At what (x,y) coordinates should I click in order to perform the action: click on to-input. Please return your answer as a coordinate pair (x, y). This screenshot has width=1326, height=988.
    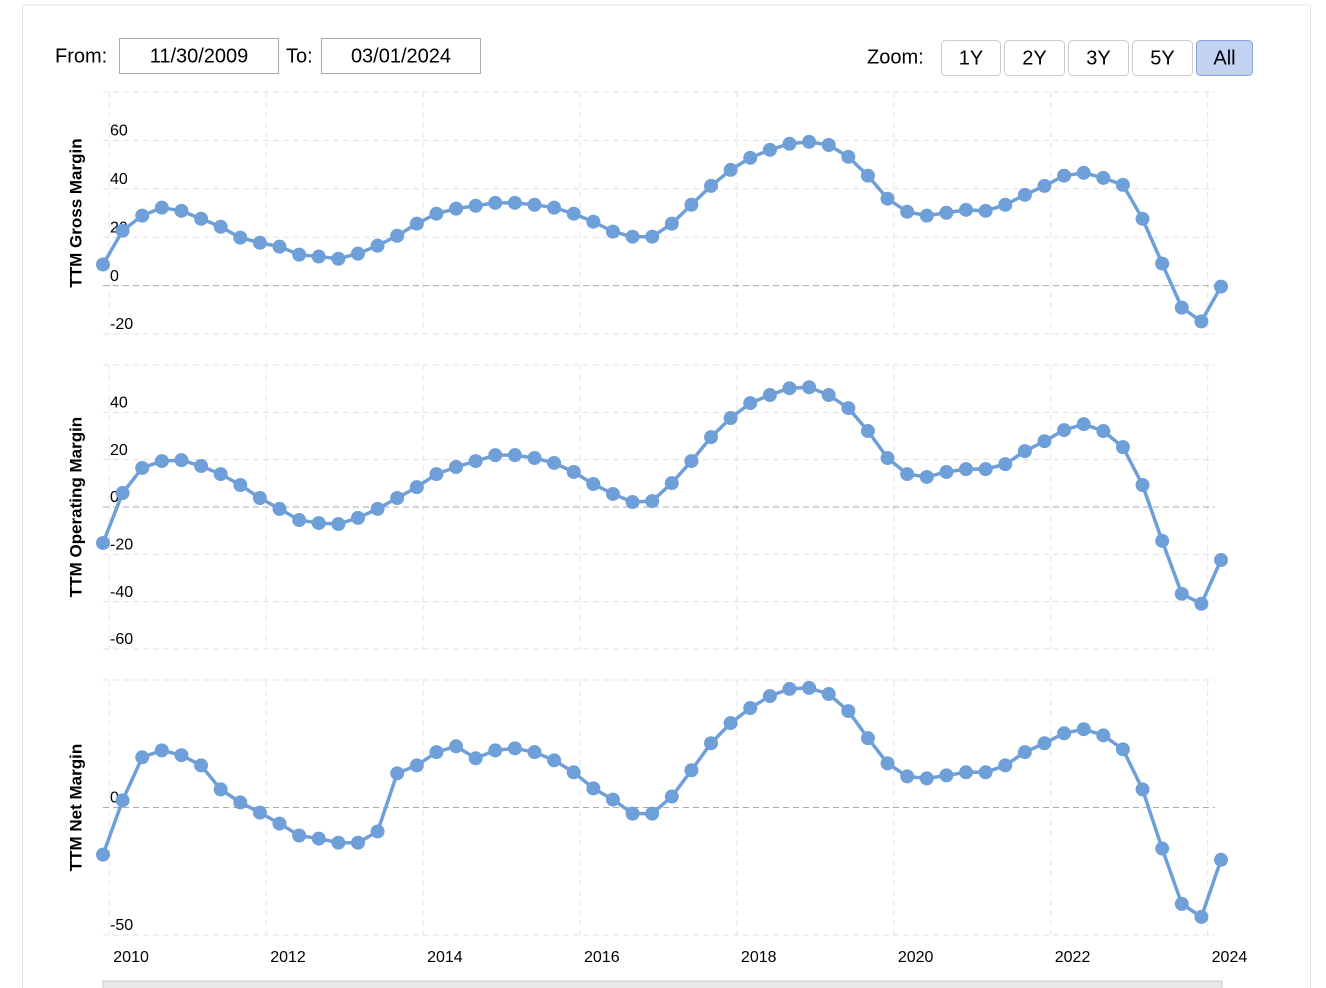
    Looking at the image, I should click on (401, 56).